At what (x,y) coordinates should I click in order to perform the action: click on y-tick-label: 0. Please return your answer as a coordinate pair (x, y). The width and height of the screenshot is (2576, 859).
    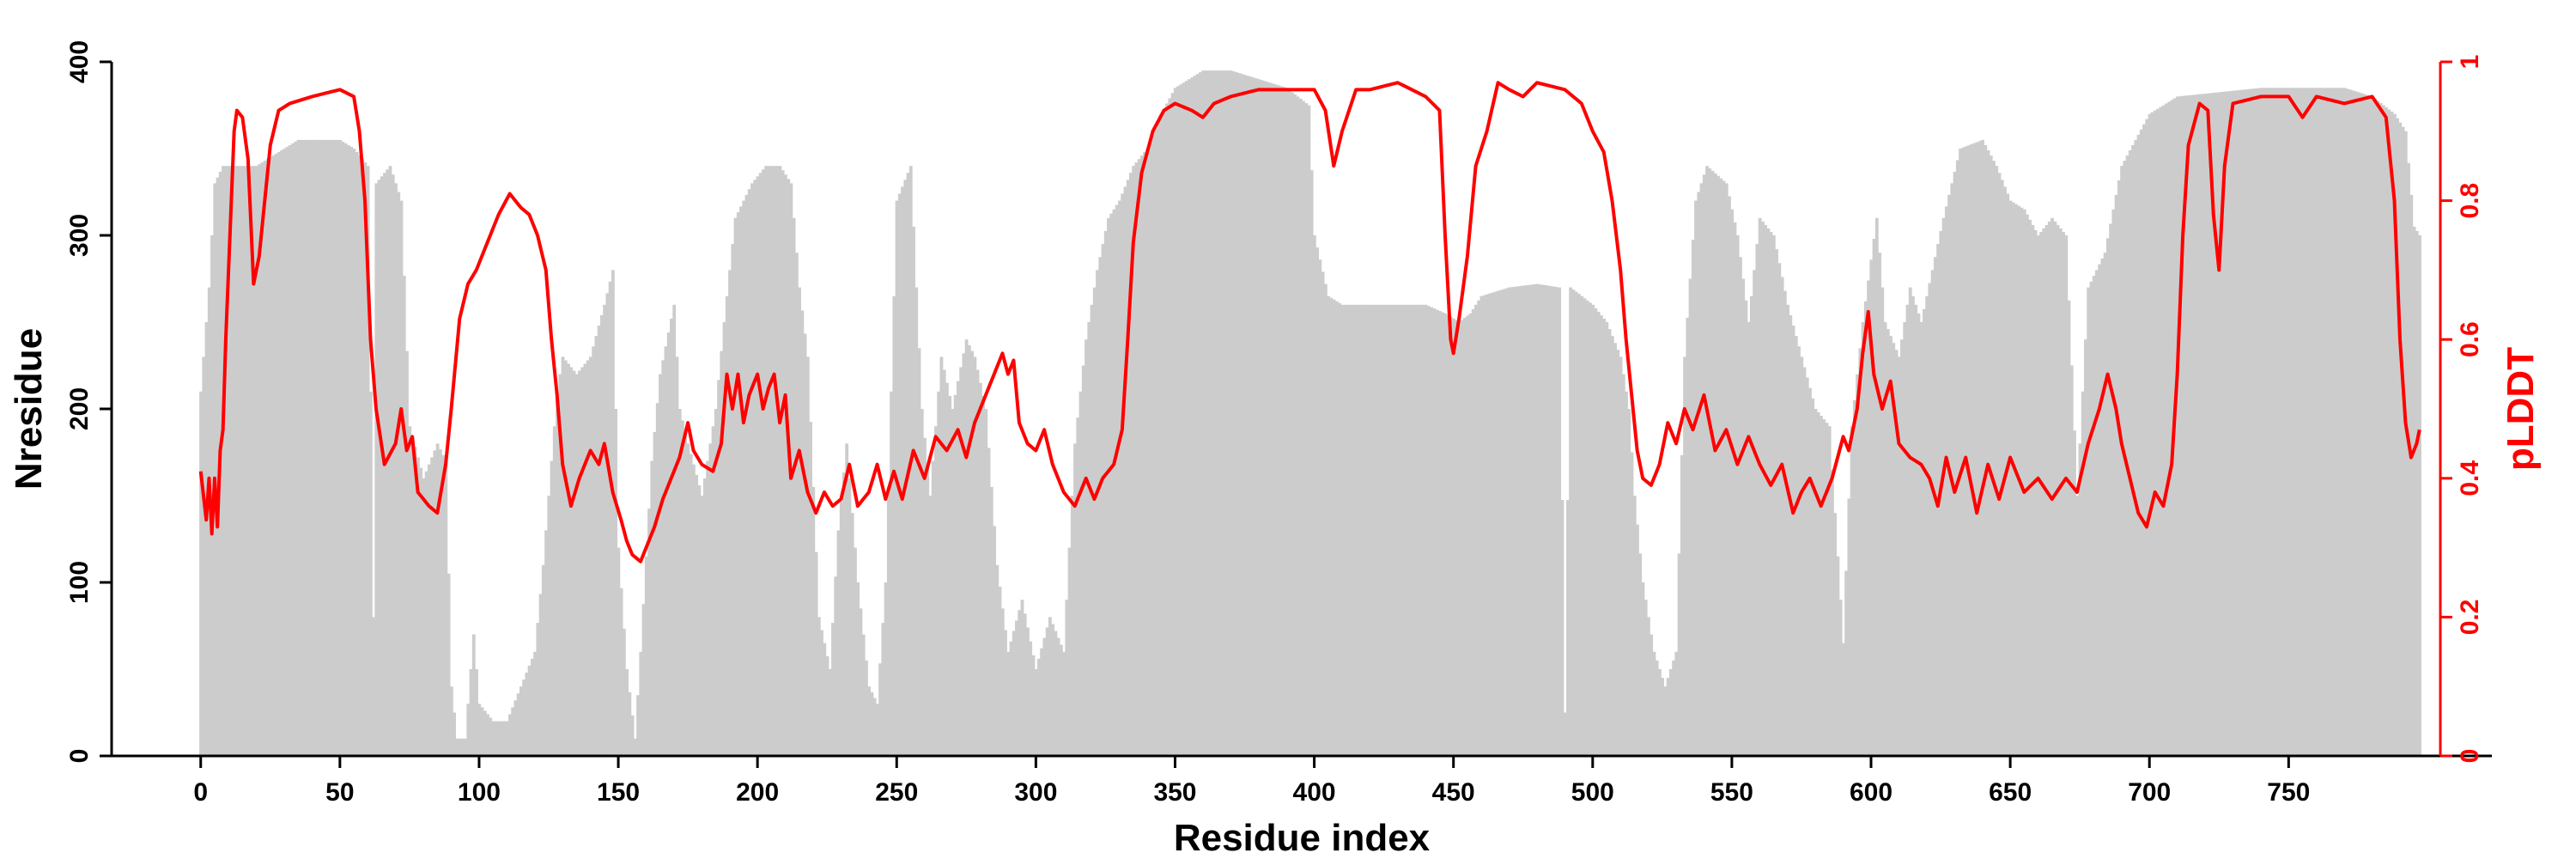
    Looking at the image, I should click on (79, 756).